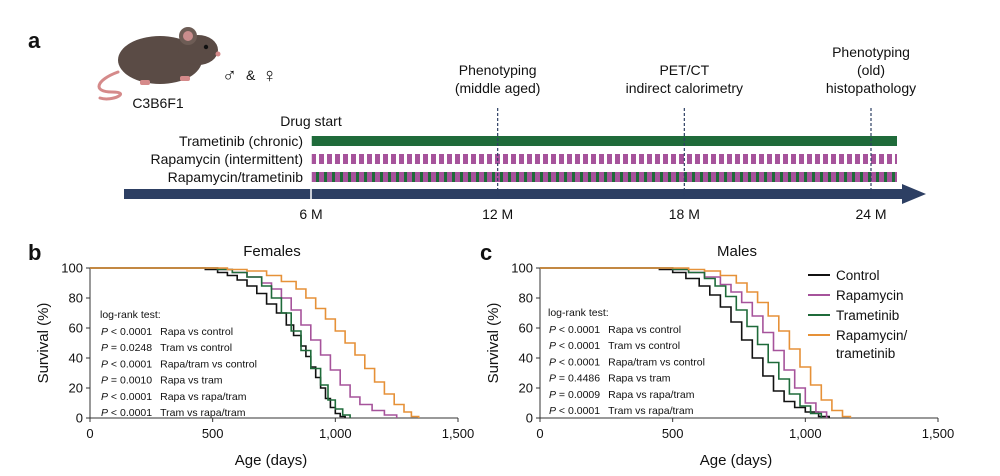 The image size is (1000, 476). Describe the element at coordinates (311, 177) in the screenshot. I see `timepoint-6: 6 M` at that location.